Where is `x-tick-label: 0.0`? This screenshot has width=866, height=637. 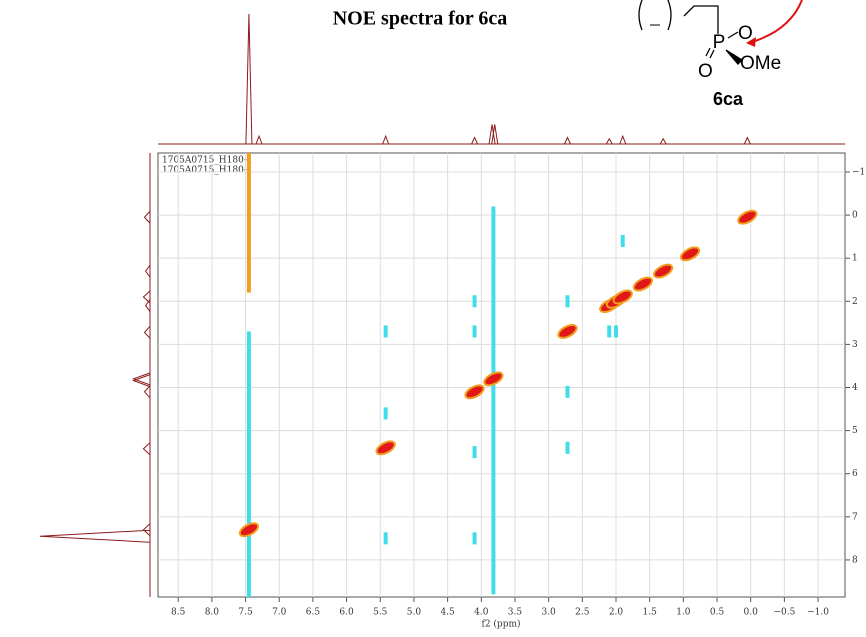 x-tick-label: 0.0 is located at coordinates (751, 613).